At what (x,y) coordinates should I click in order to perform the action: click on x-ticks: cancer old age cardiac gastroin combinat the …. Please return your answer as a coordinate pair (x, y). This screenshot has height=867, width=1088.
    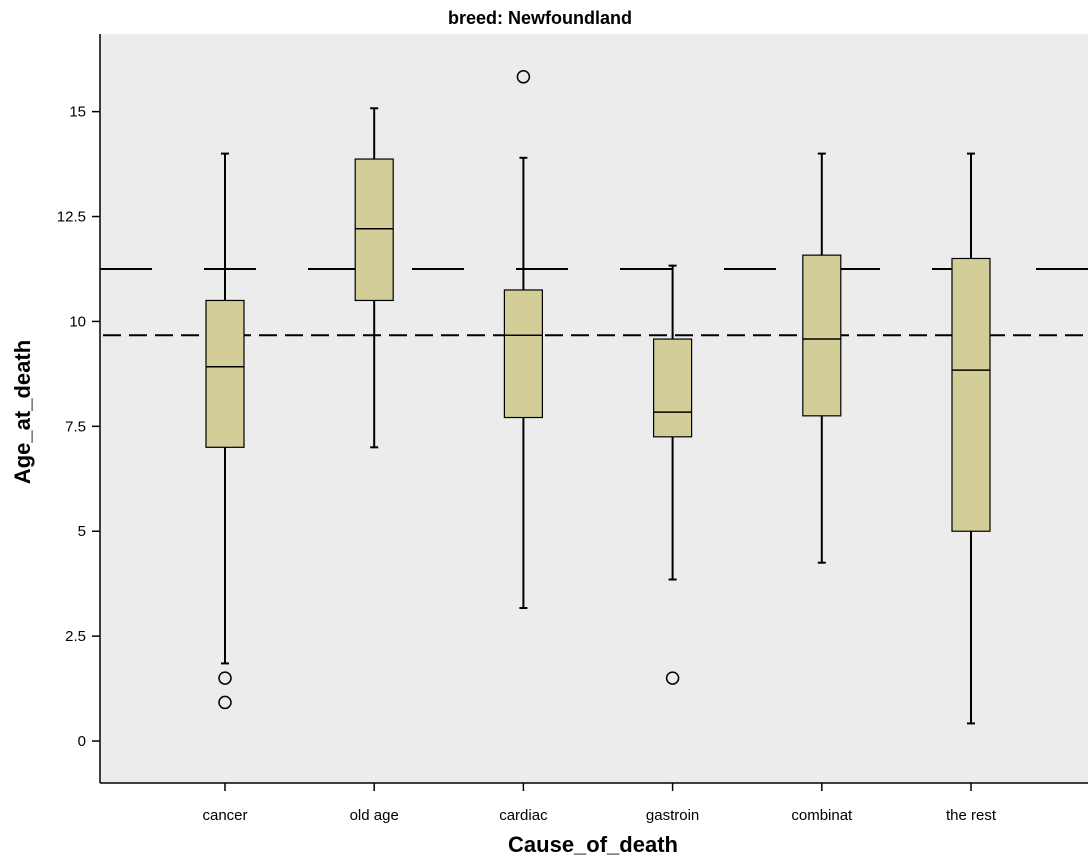
    Looking at the image, I should click on (599, 803).